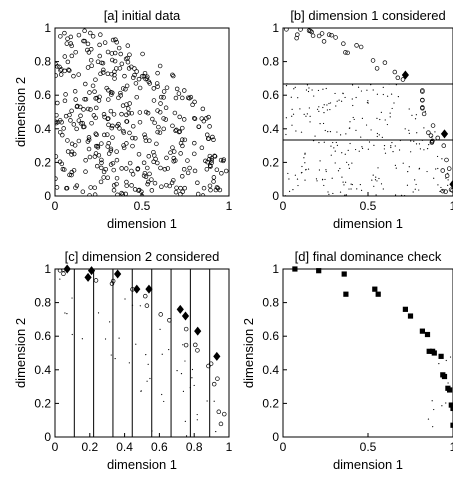 The width and height of the screenshot is (453, 483). Describe the element at coordinates (434, 353) in the screenshot. I see `square-marker` at that location.